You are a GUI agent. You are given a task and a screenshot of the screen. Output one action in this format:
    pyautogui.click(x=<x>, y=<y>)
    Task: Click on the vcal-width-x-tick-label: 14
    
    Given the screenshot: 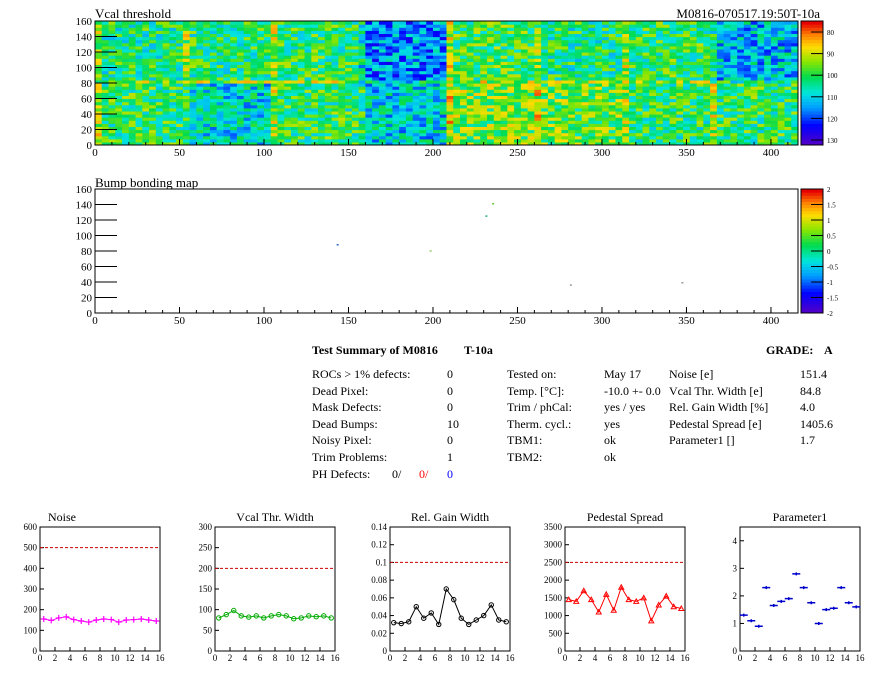 What is the action you would take?
    pyautogui.click(x=321, y=658)
    